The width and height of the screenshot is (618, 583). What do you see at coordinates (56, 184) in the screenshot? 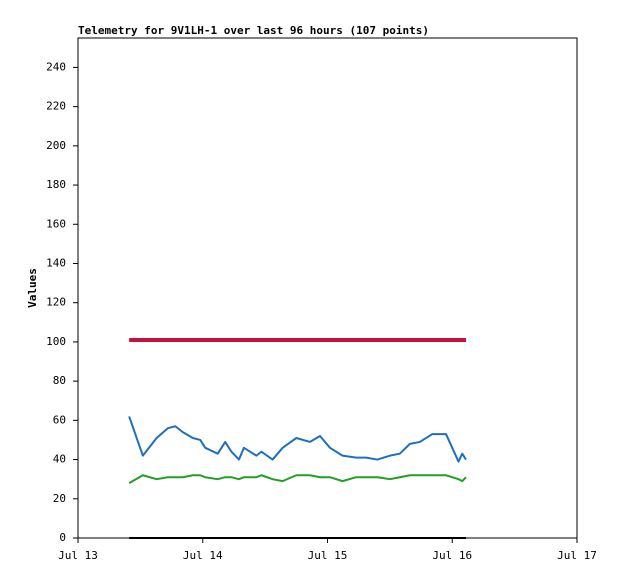
I see `y-tick-label: 180` at bounding box center [56, 184].